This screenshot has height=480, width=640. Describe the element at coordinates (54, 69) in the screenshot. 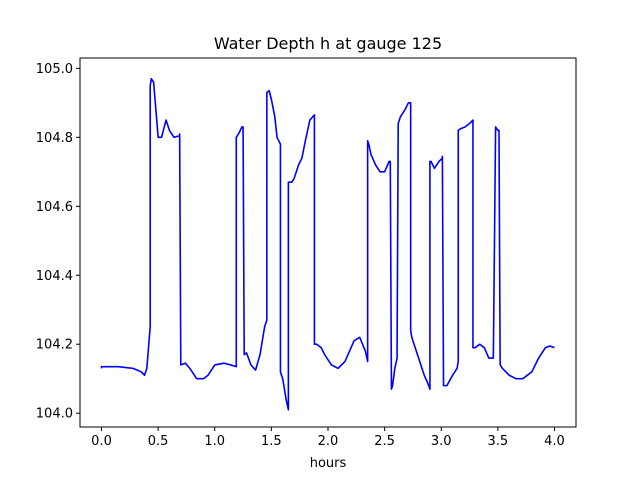

I see `y-tick-label: 105.0` at that location.